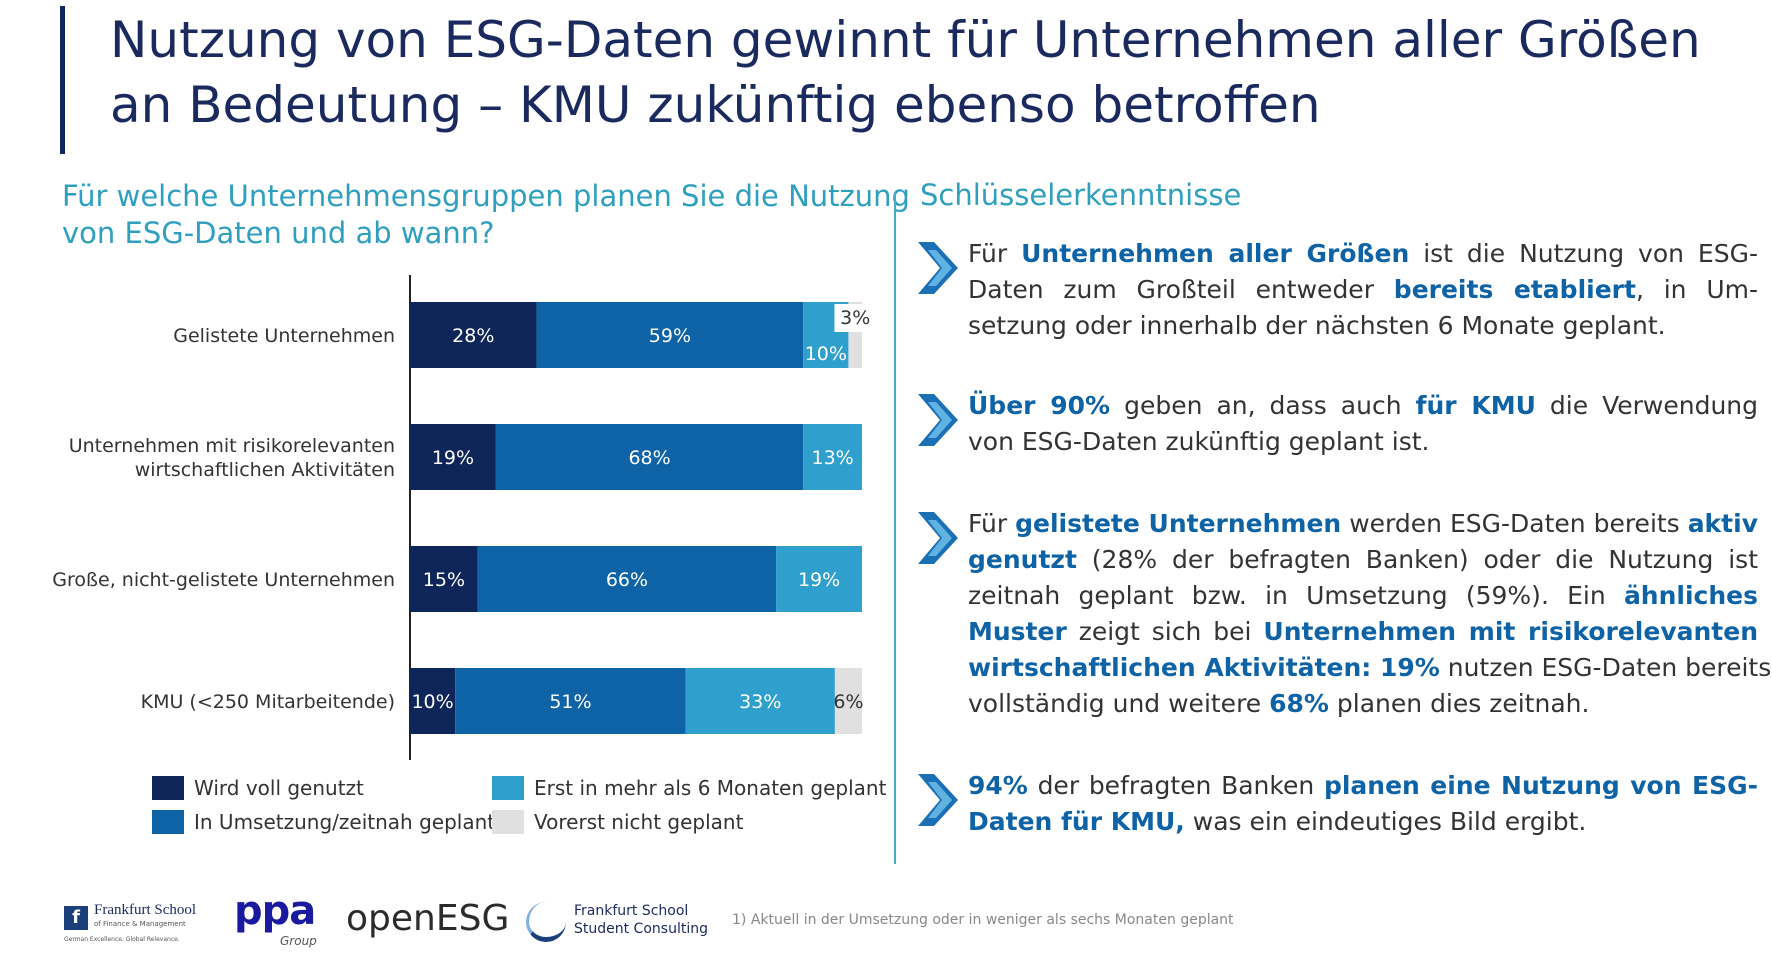 This screenshot has height=966, width=1772. Describe the element at coordinates (631, 911) in the screenshot. I see `fssc-line-1: Frankfurt School` at that location.